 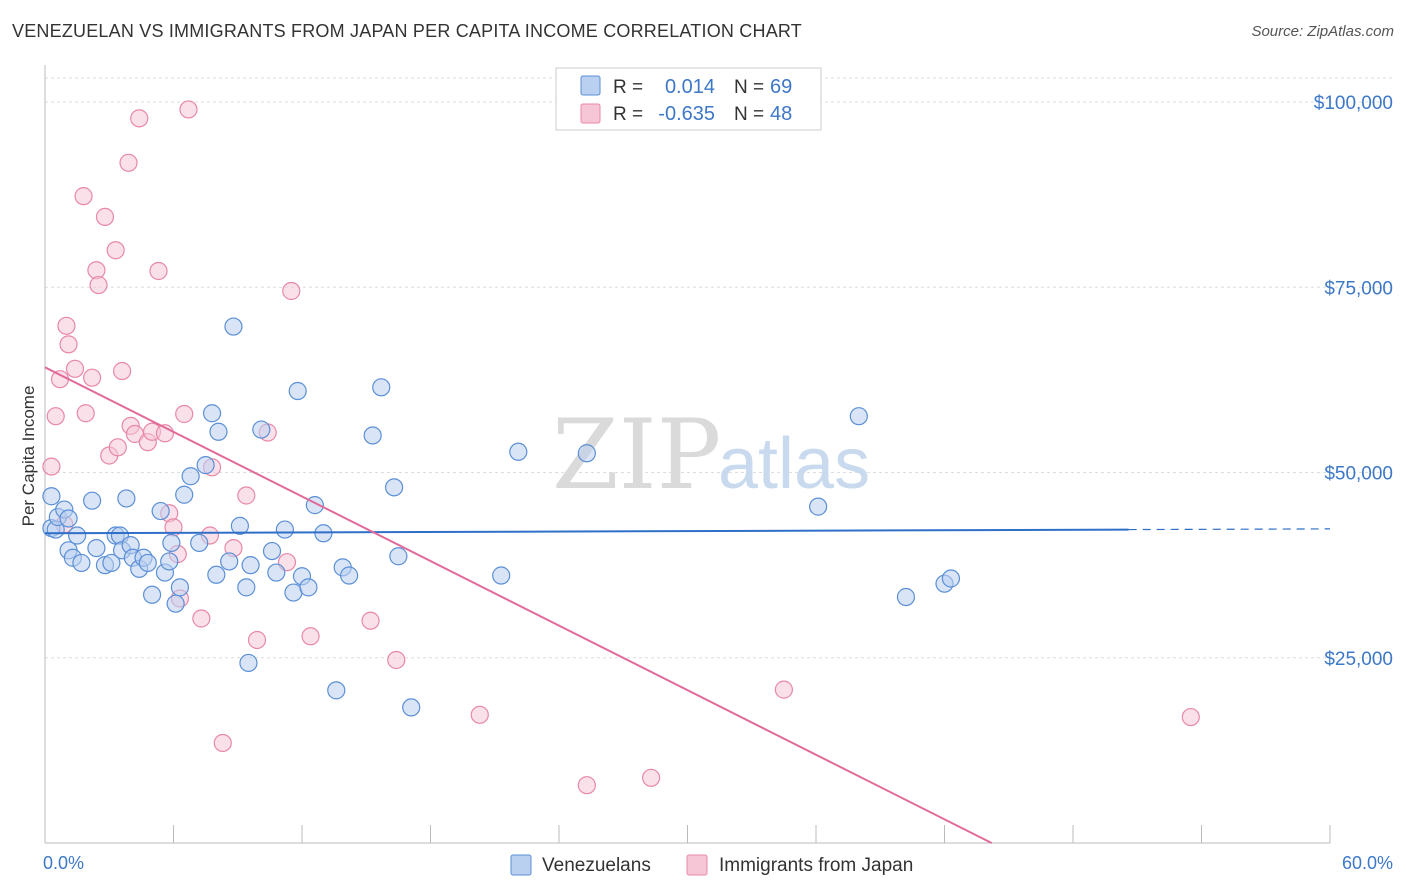 What do you see at coordinates (1358, 474) in the screenshot?
I see `y-tick-label: $50,000` at bounding box center [1358, 474].